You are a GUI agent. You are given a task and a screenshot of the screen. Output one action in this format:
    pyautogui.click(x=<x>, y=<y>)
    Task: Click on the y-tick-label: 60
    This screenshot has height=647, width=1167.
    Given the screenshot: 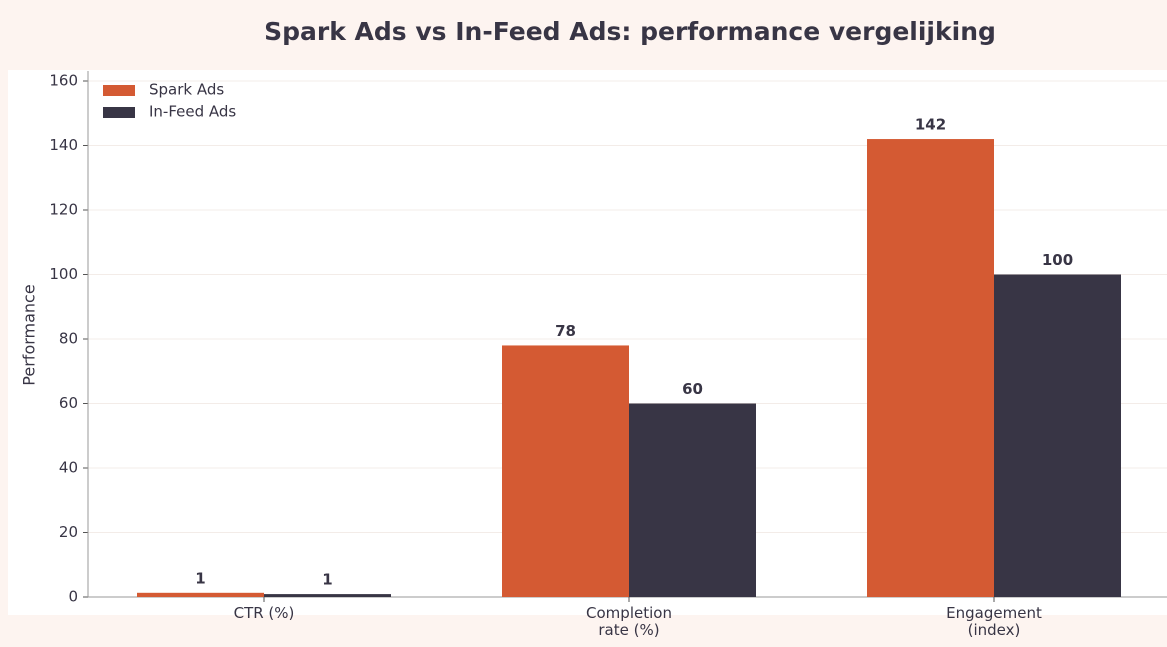 What is the action you would take?
    pyautogui.click(x=68, y=403)
    